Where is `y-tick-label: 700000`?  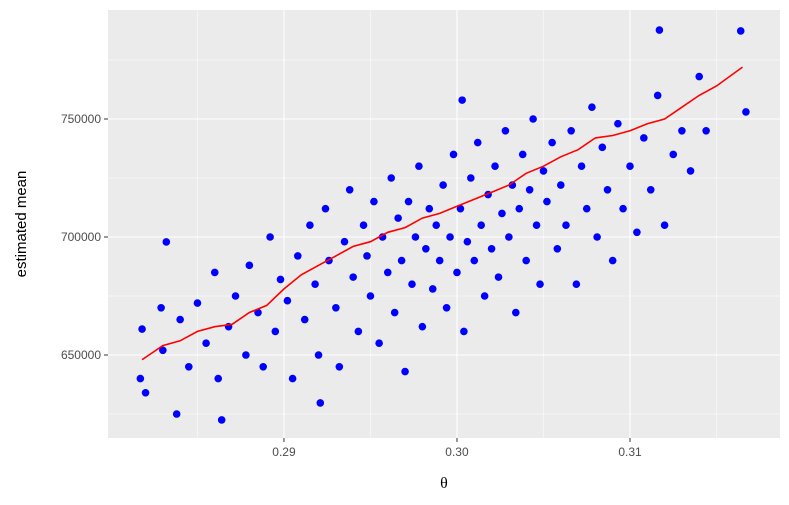
y-tick-label: 700000 is located at coordinates (81, 237).